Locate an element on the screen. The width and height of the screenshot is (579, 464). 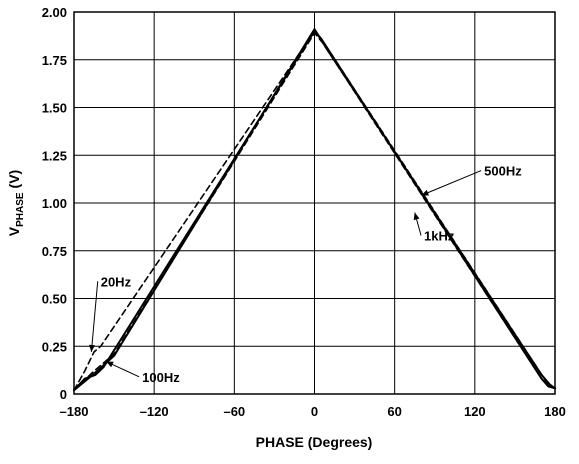
y-tick-label: 0.50 is located at coordinates (54, 299).